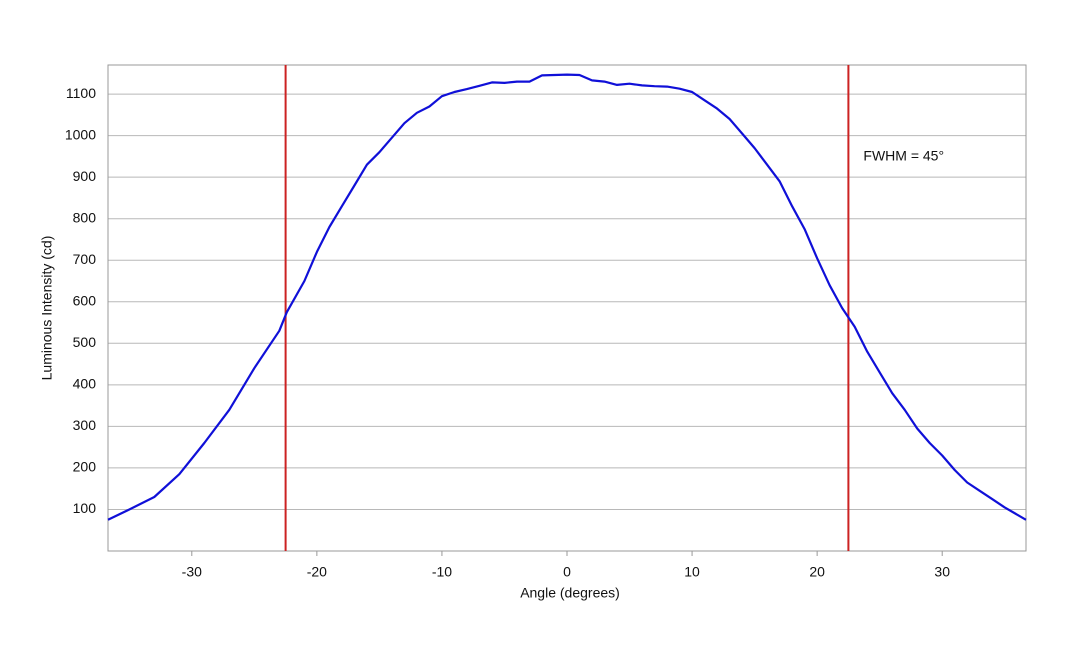 The height and width of the screenshot is (648, 1080). I want to click on x-tick-label: 10, so click(692, 572).